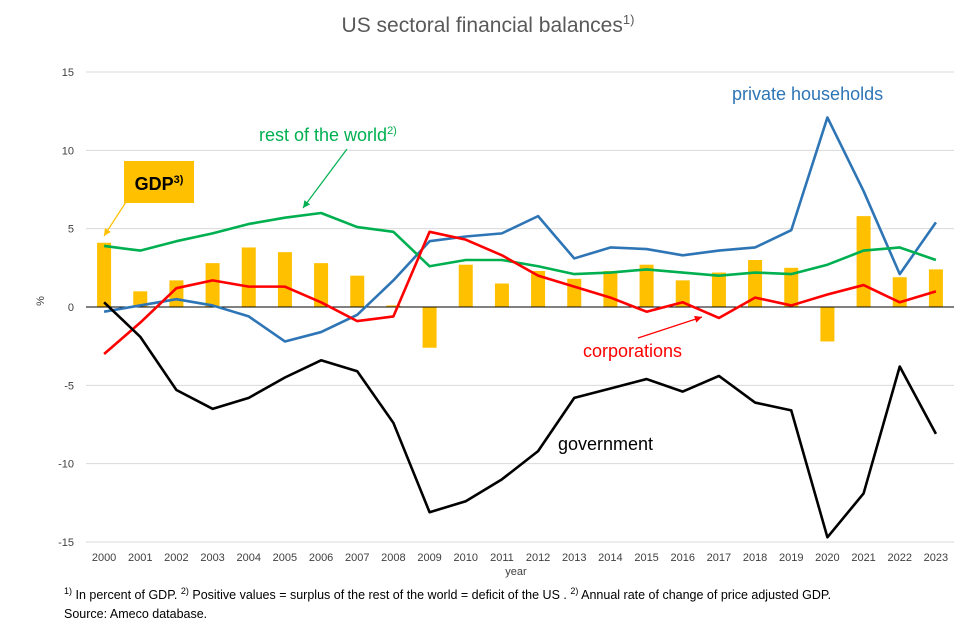  Describe the element at coordinates (321, 558) in the screenshot. I see `x-tick-label: 2006` at that location.